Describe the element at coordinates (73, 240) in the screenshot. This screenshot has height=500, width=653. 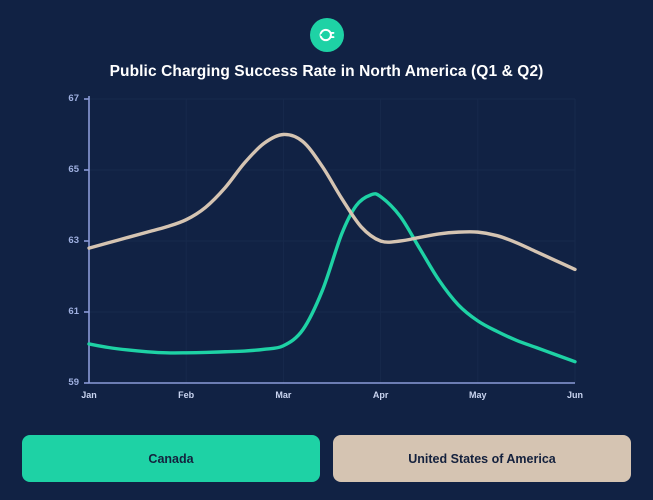
I see `y-axis-tick-label: 63` at that location.